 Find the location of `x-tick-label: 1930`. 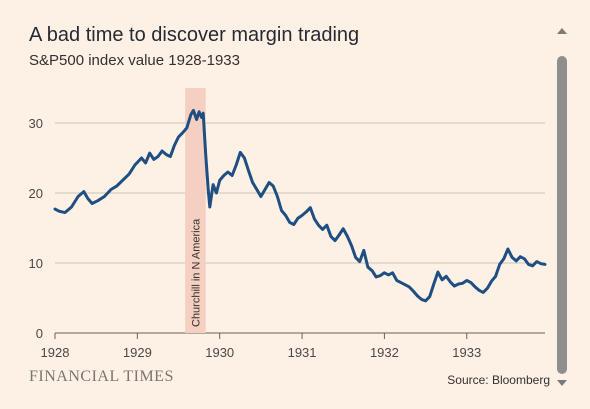

x-tick-label: 1930 is located at coordinates (219, 352).